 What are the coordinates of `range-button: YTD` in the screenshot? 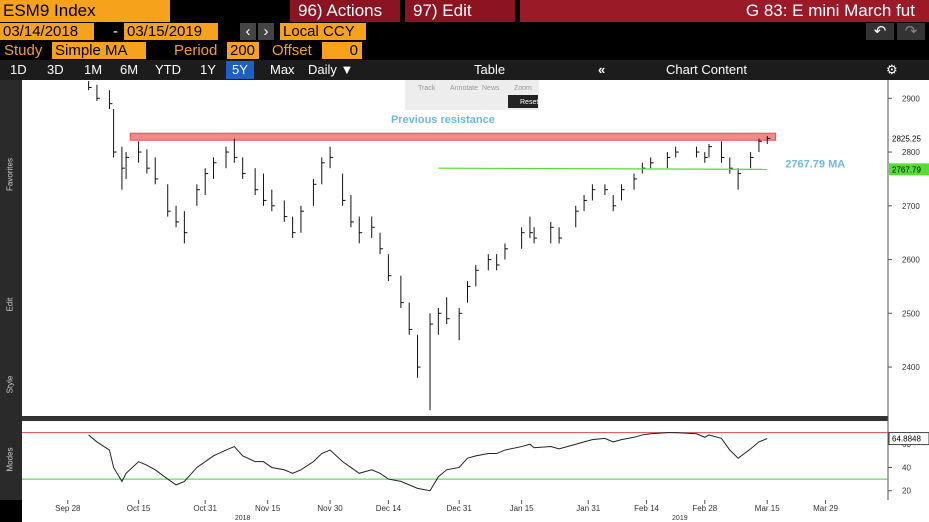 It's located at (168, 69).